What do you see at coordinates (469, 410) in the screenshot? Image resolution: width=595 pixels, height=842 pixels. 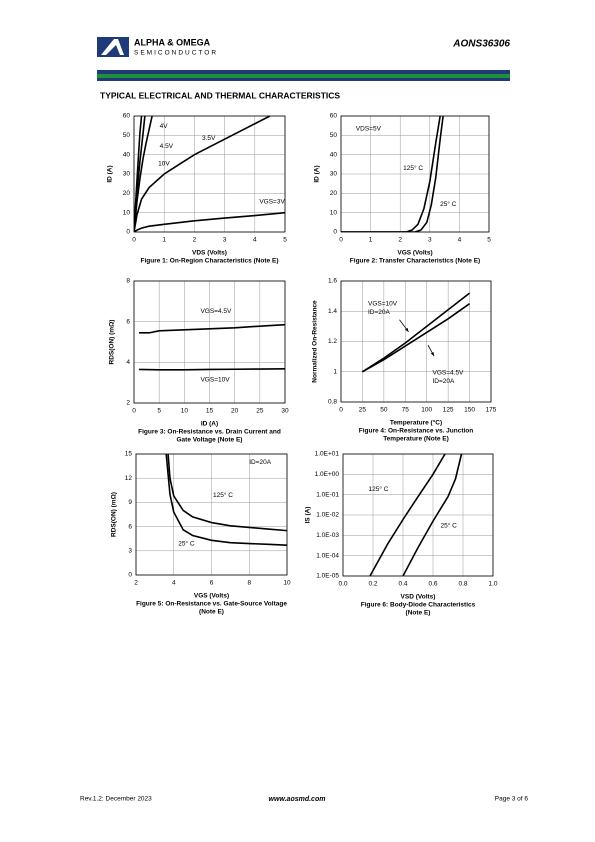 I see `x-tick-label: 150` at bounding box center [469, 410].